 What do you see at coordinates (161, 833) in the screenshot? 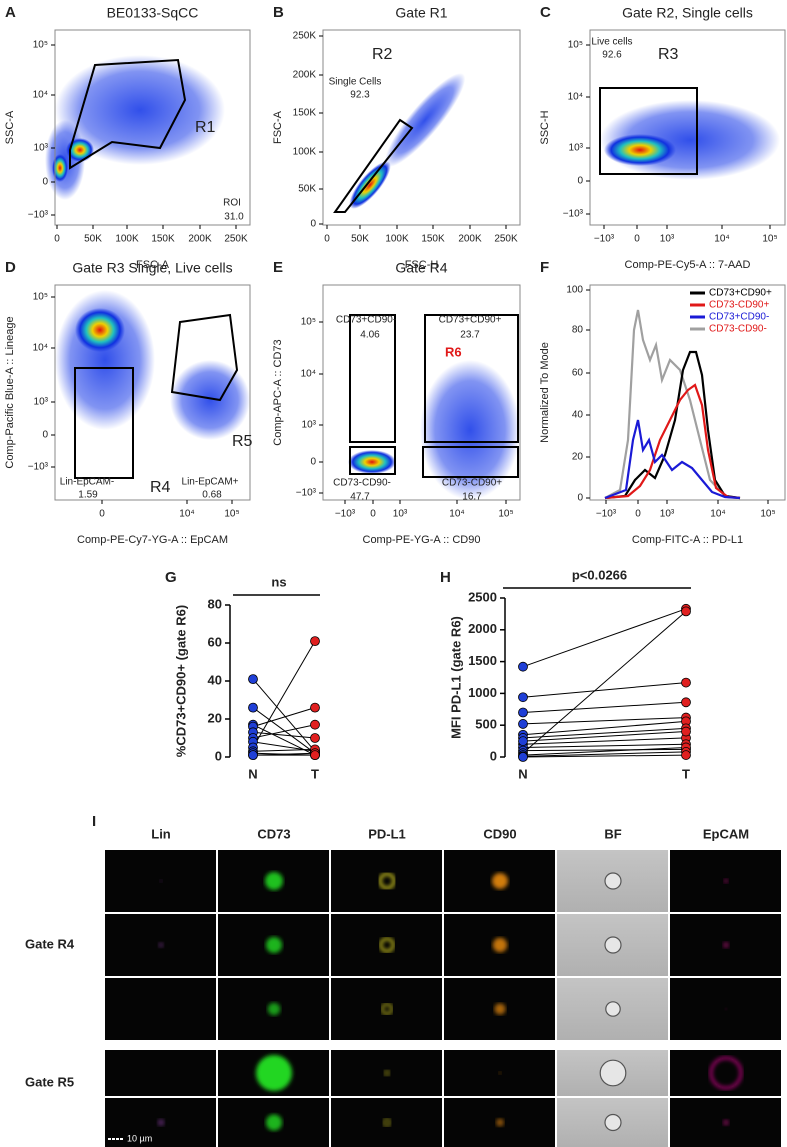
I see `channel-label: Lin` at bounding box center [161, 833].